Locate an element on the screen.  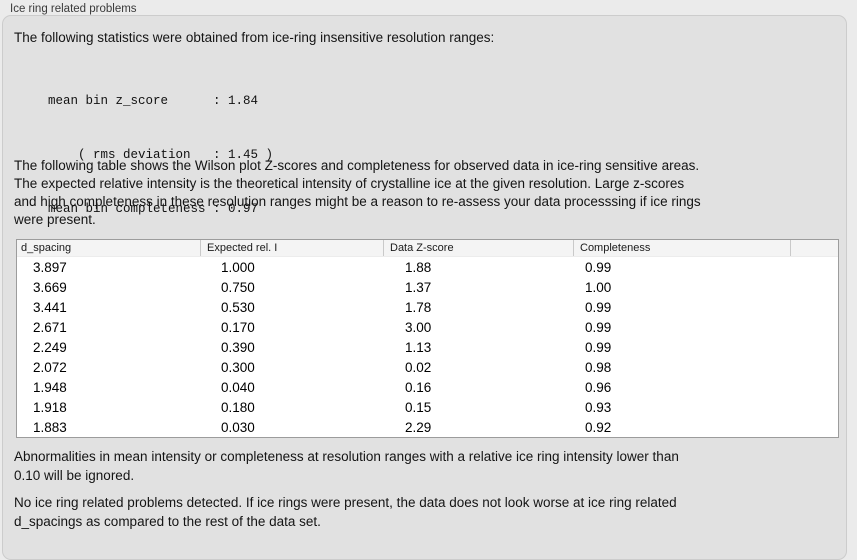
cell-d-spacing: 3.669 is located at coordinates (50, 287).